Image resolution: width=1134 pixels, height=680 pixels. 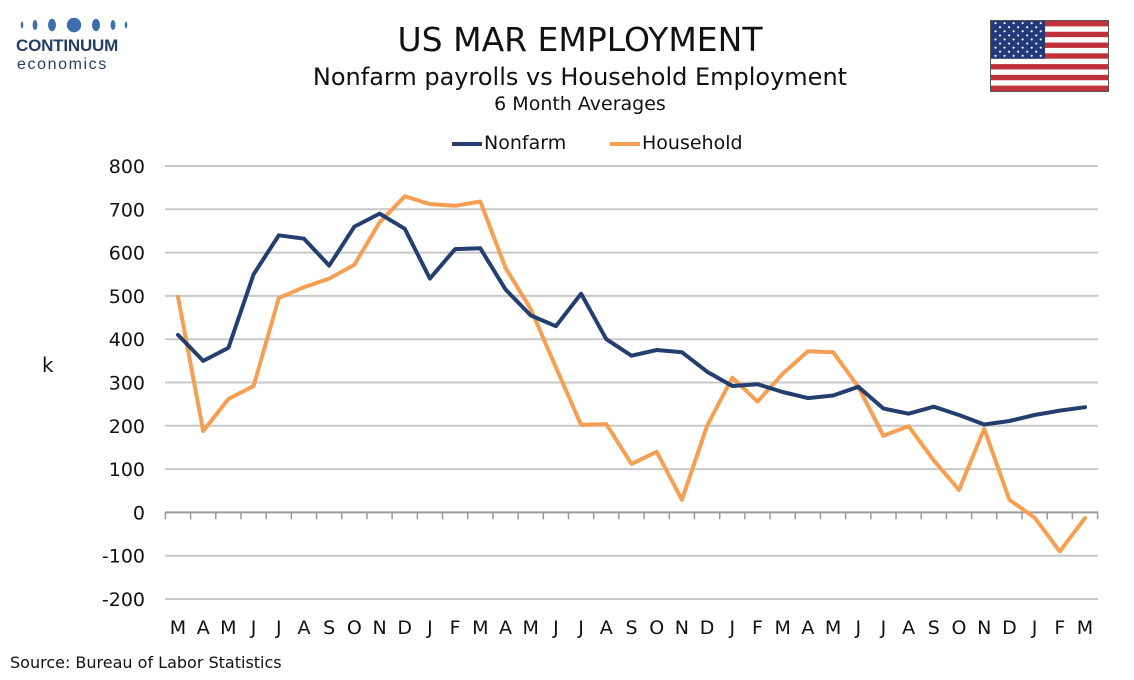 What do you see at coordinates (67, 45) in the screenshot?
I see `logo-text: CONTINUUM` at bounding box center [67, 45].